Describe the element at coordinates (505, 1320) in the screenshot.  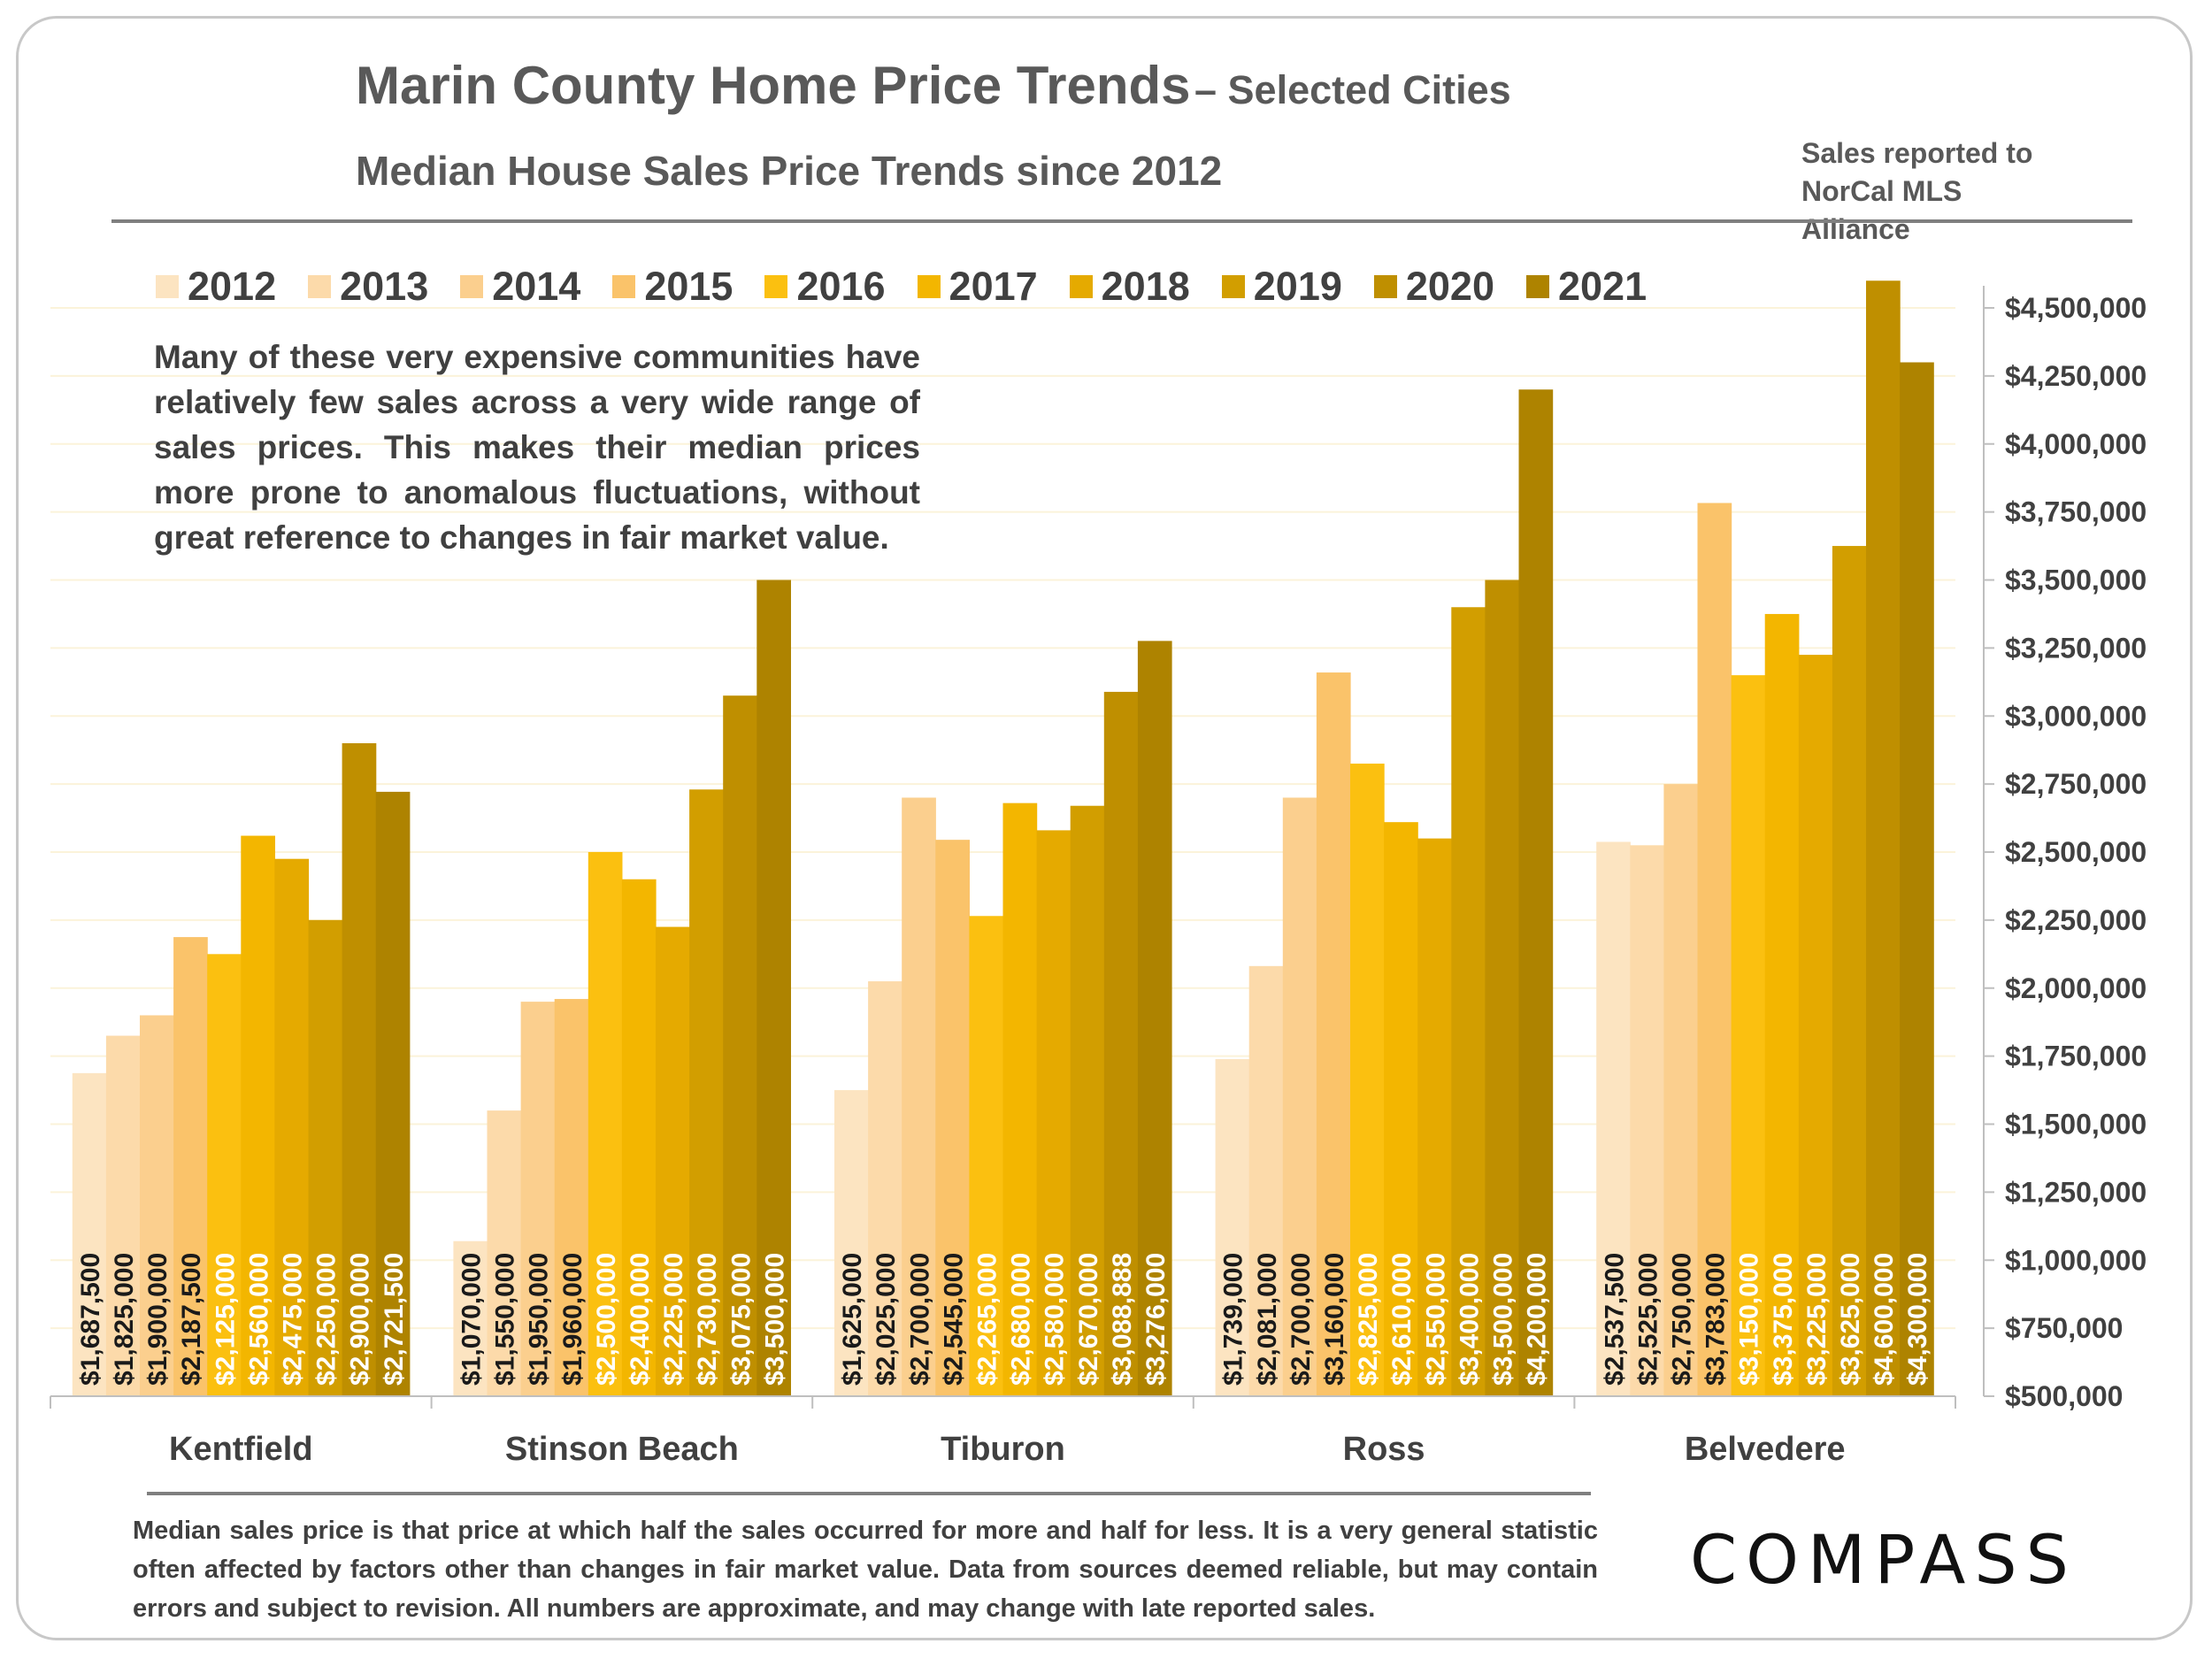
I see `bar-value-label: $1,550,000` at that location.